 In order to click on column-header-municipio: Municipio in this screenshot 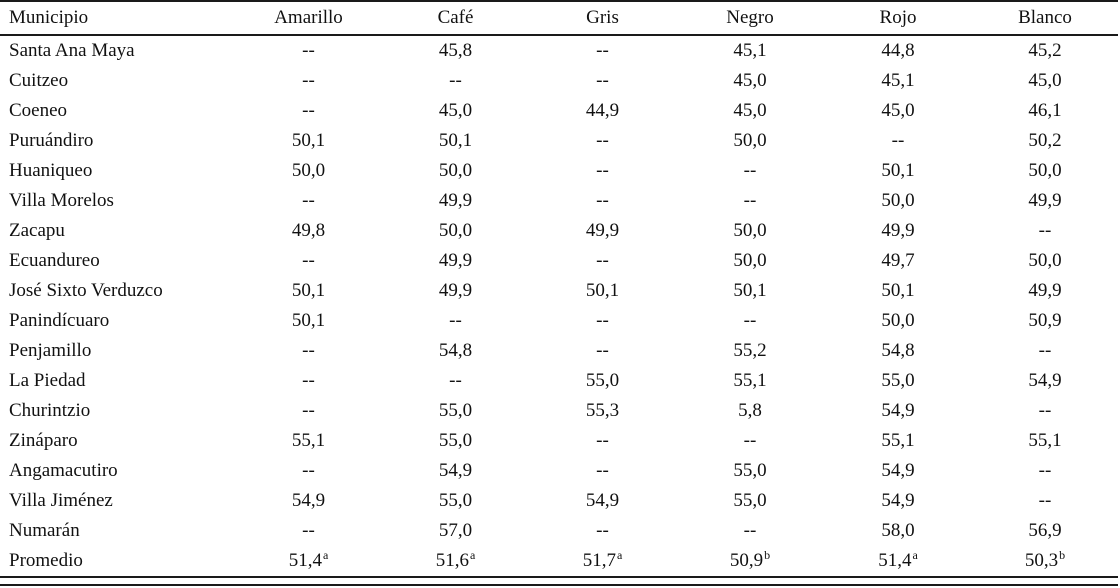, I will do `click(117, 18)`.